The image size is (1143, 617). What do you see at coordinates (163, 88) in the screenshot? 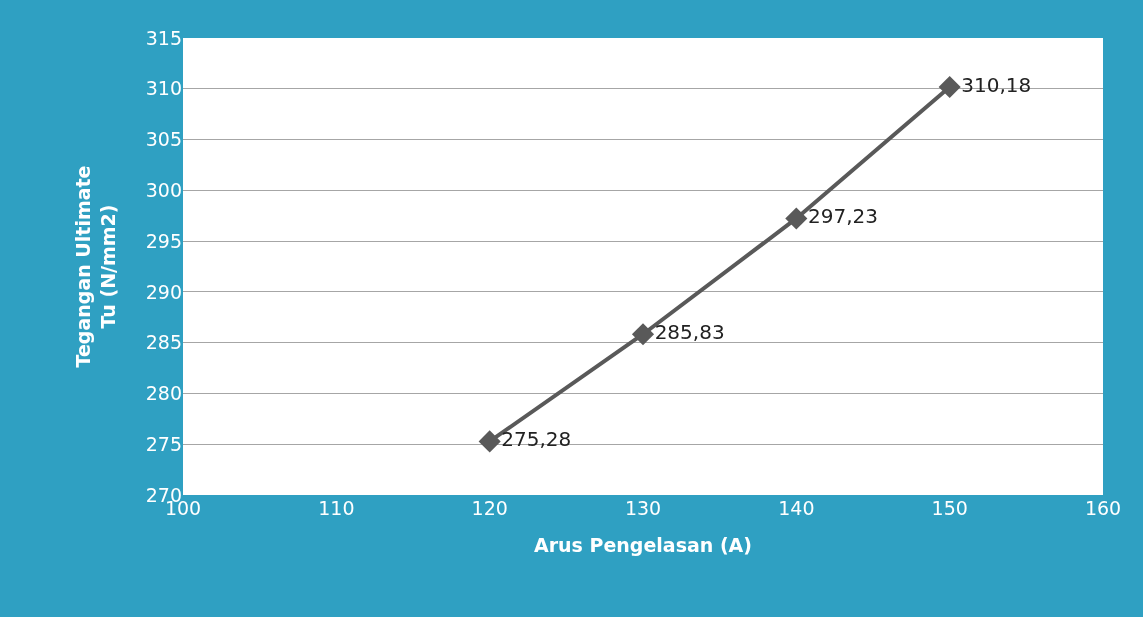
I see `y-tick-label: 310` at bounding box center [163, 88].